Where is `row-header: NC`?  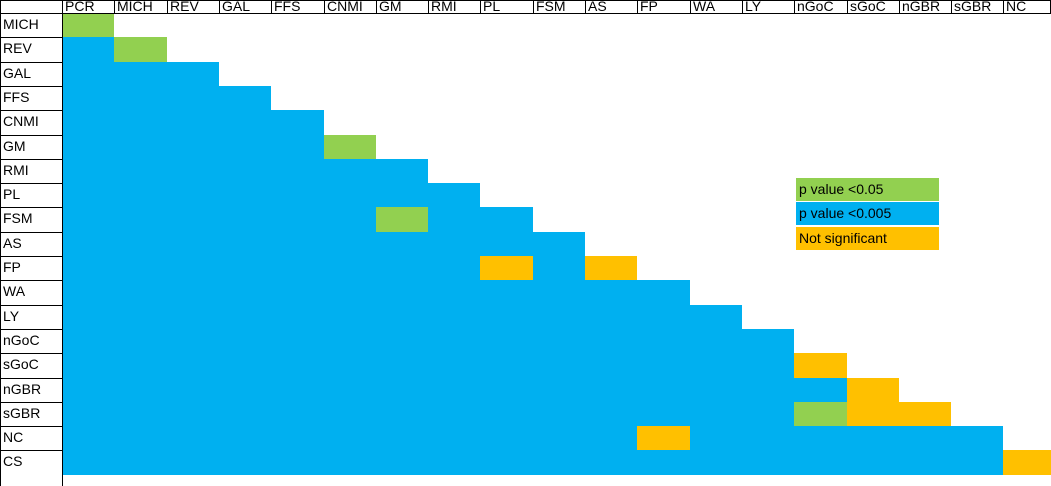 row-header: NC is located at coordinates (31, 438).